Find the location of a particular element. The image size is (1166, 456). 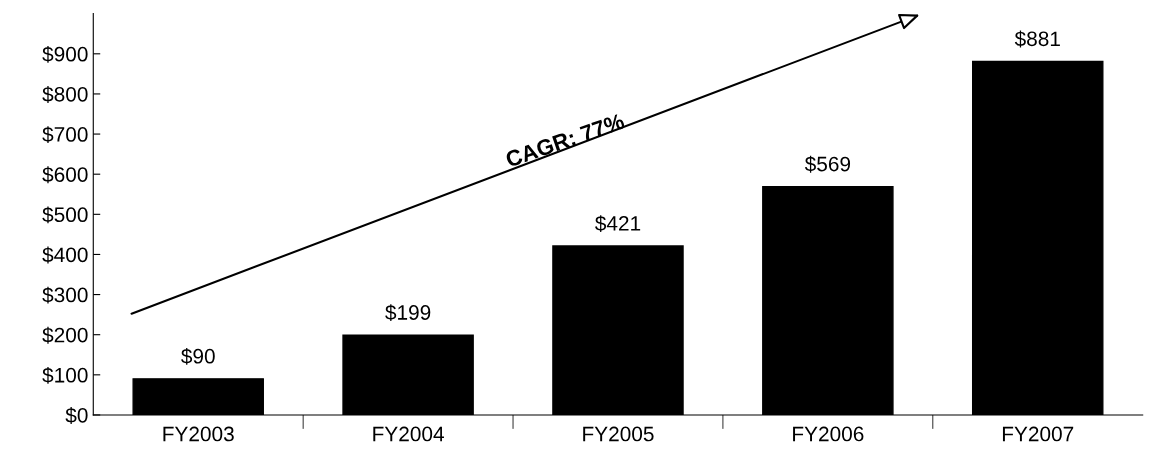

y-tick-label: $500 is located at coordinates (65, 215).